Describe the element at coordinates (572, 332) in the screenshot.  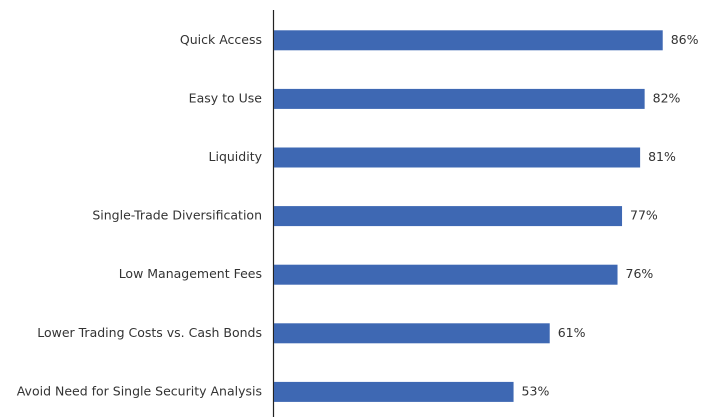
I see `value-label: 61%` at that location.